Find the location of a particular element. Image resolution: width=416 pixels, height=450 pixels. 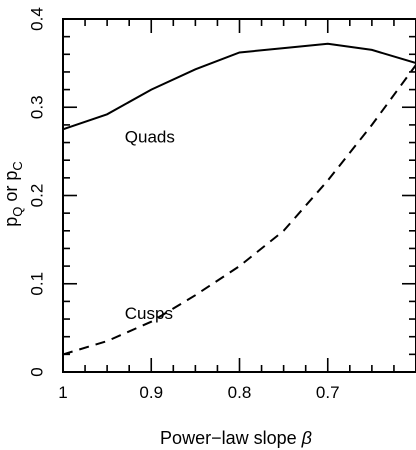

x-axis-label-symbol: β is located at coordinates (306, 438).